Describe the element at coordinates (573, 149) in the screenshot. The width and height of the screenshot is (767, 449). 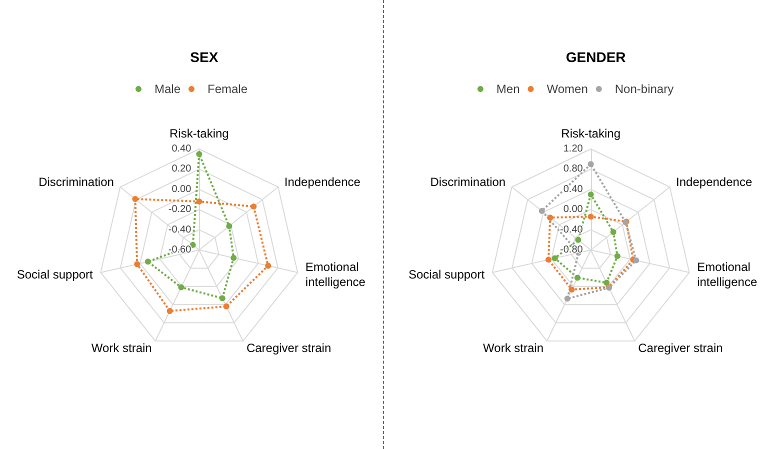
I see `y-tick-label: 1.20` at that location.